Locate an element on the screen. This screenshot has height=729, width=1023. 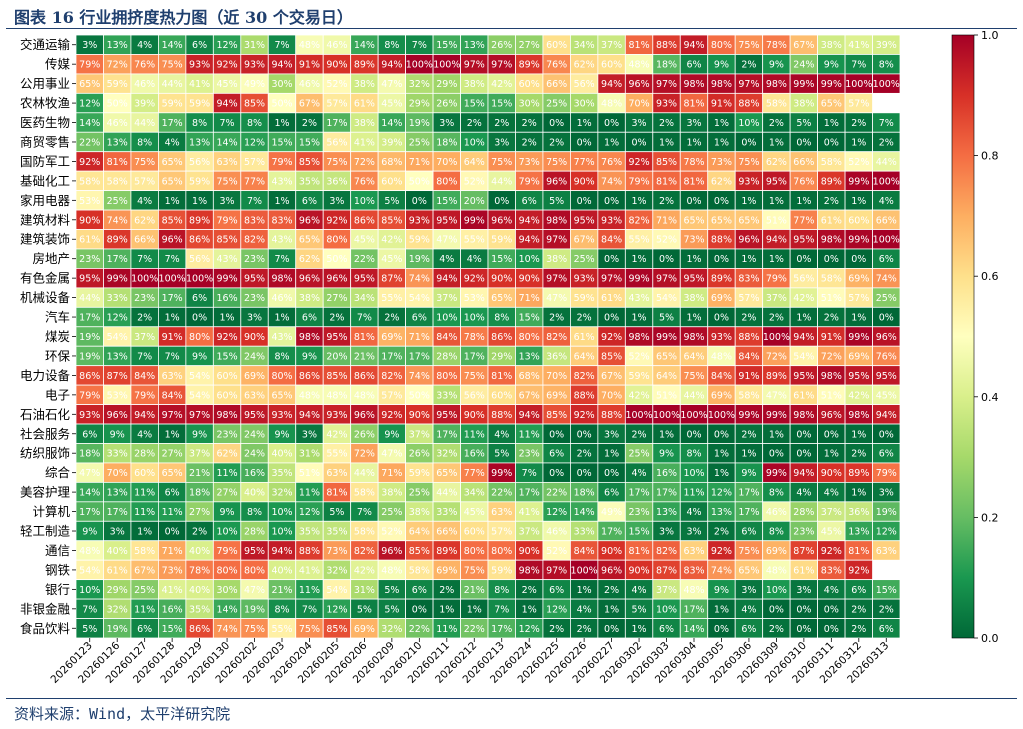
cell-value-label: 27% is located at coordinates (227, 493).